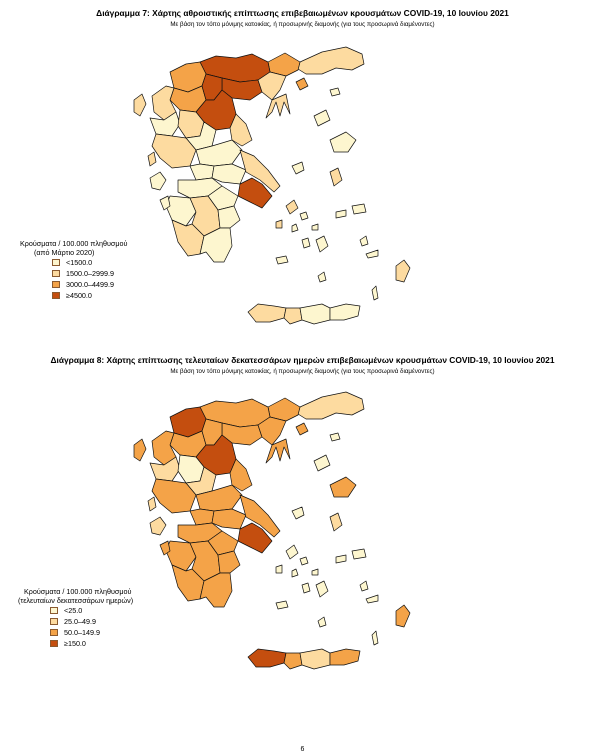 Image resolution: width=605 pixels, height=756 pixels. Describe the element at coordinates (267, 313) in the screenshot. I see `region-map7-chania` at that location.